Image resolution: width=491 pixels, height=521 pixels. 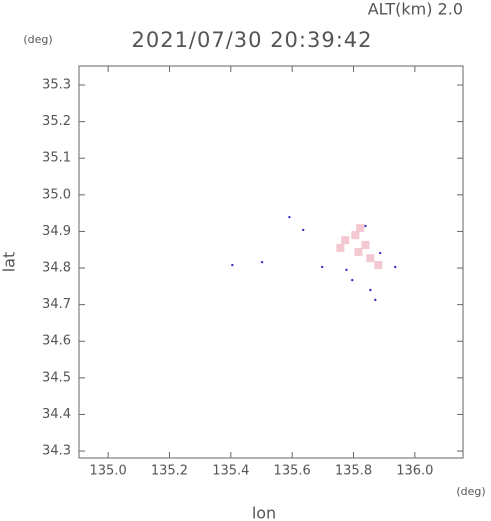 What do you see at coordinates (414, 471) in the screenshot?
I see `x-tick-label: 136.0` at bounding box center [414, 471].